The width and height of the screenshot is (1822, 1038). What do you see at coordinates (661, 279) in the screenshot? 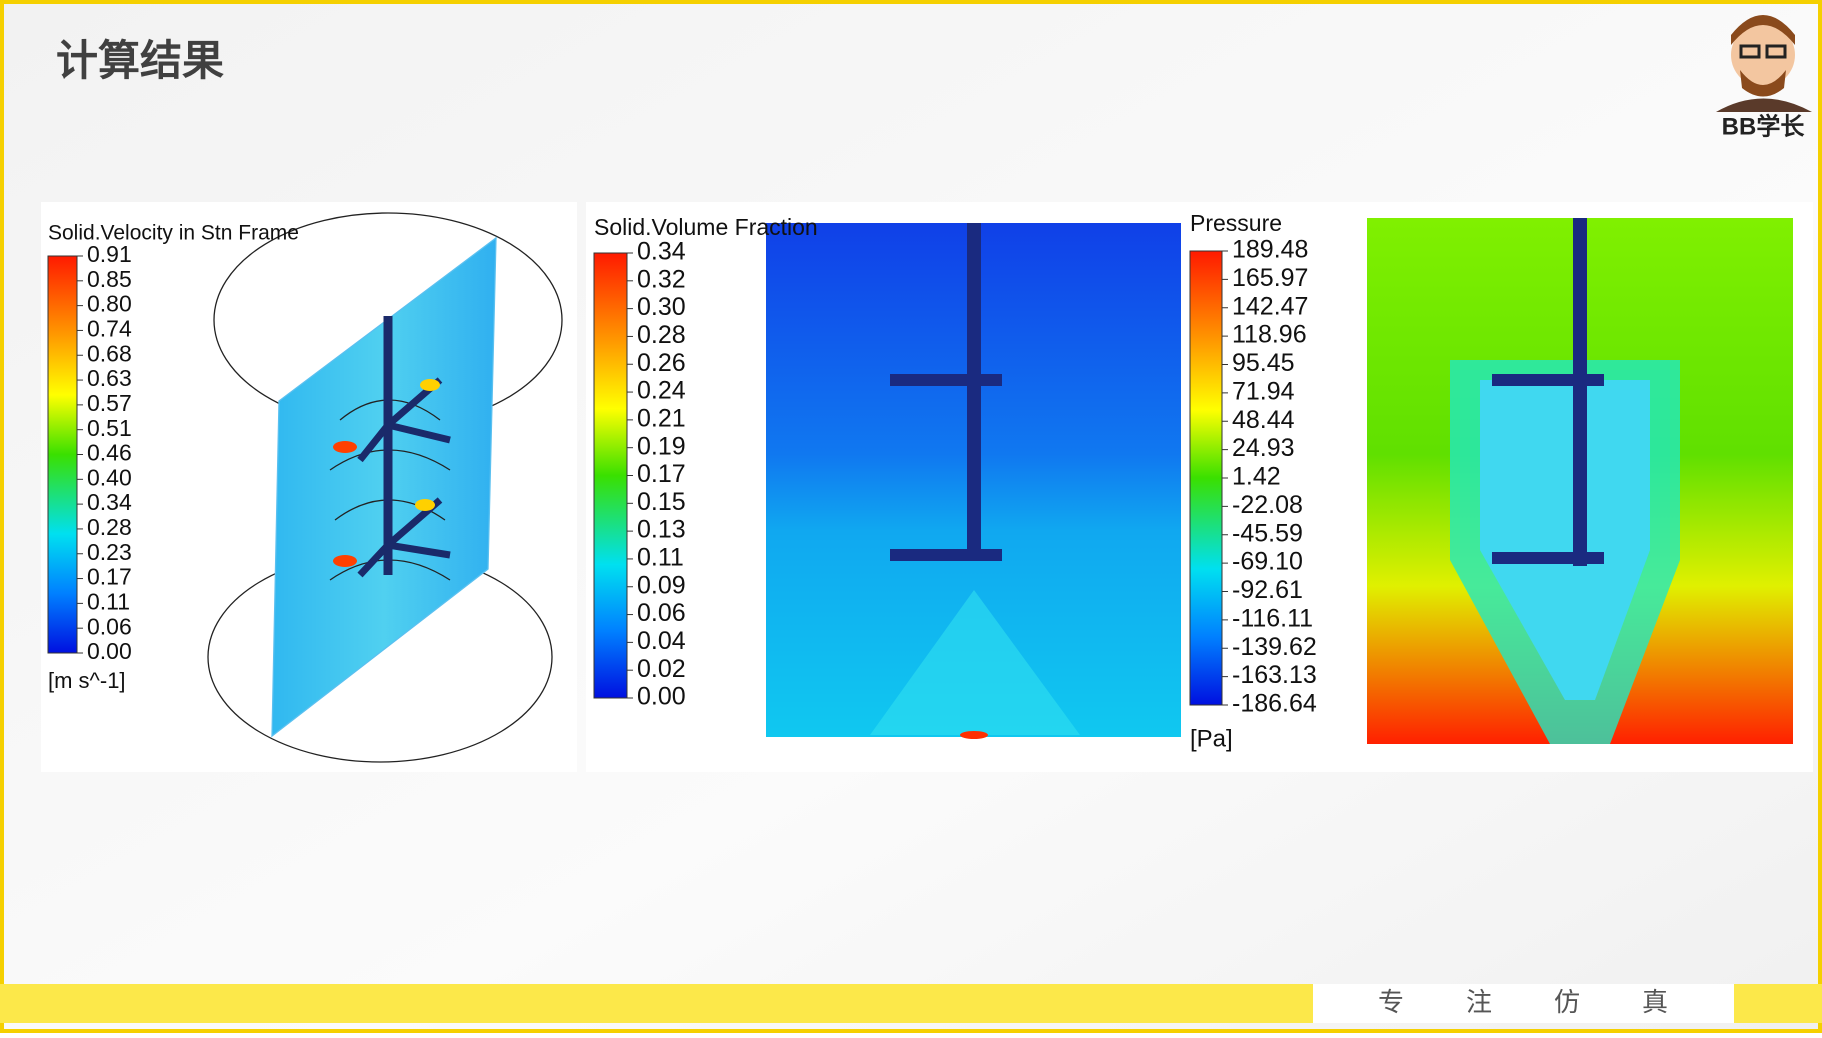
I see `legend-label: 0.32` at bounding box center [661, 279].